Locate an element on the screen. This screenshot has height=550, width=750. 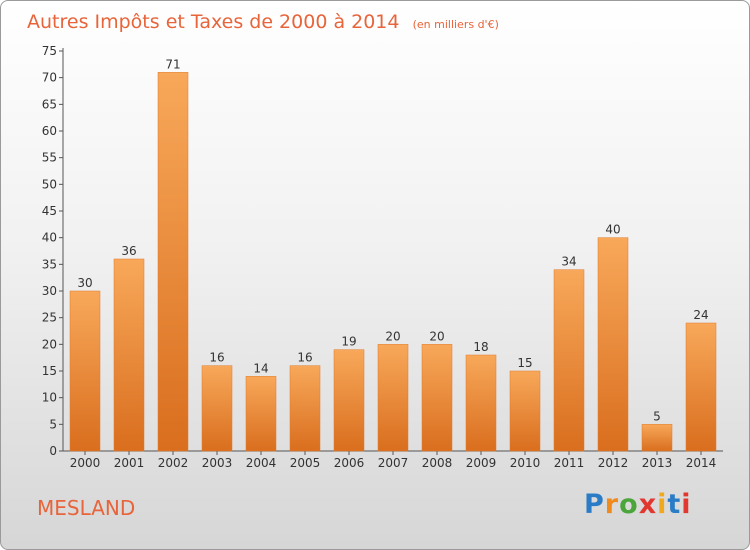
y-tick-label: 40 is located at coordinates (49, 238).